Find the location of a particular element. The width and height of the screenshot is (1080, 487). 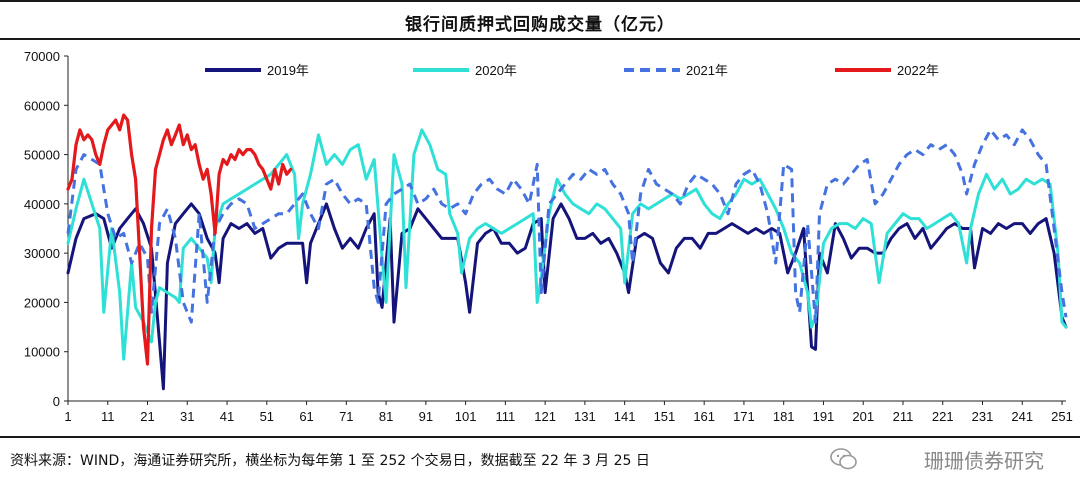

x-tick-label: 41 is located at coordinates (227, 416).